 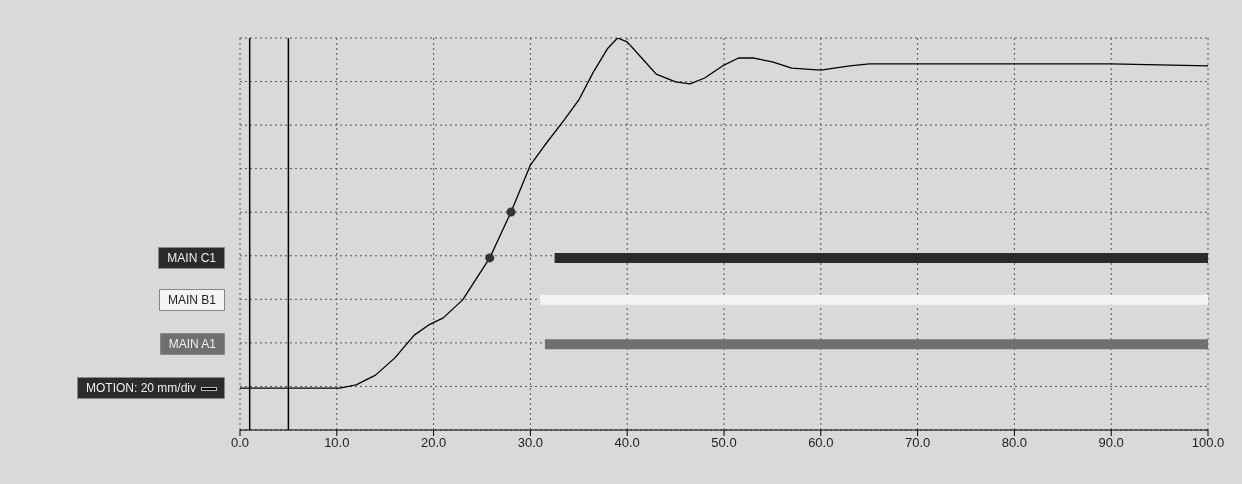 What do you see at coordinates (1111, 443) in the screenshot?
I see `x-tick-label: 90.0` at bounding box center [1111, 443].